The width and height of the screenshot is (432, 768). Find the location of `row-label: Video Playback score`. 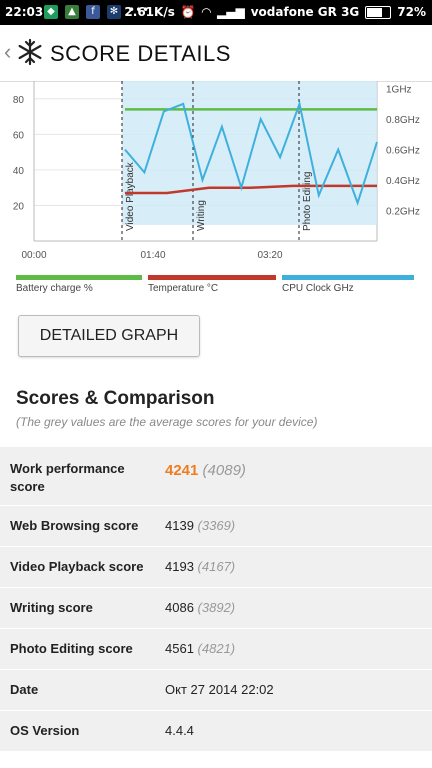

row-label: Video Playback score is located at coordinates (77, 566).